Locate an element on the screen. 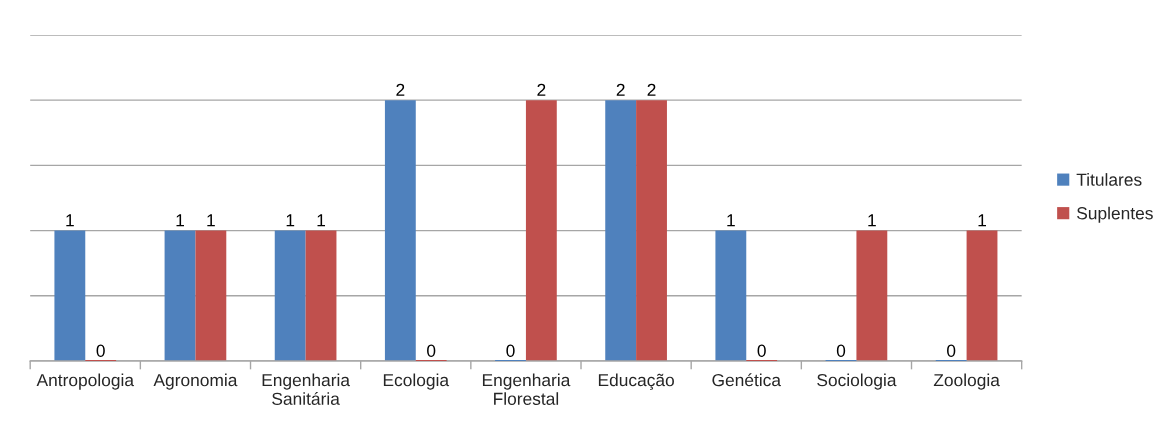 The height and width of the screenshot is (421, 1161). x-tick-label: Engenharia Florestal is located at coordinates (526, 389).